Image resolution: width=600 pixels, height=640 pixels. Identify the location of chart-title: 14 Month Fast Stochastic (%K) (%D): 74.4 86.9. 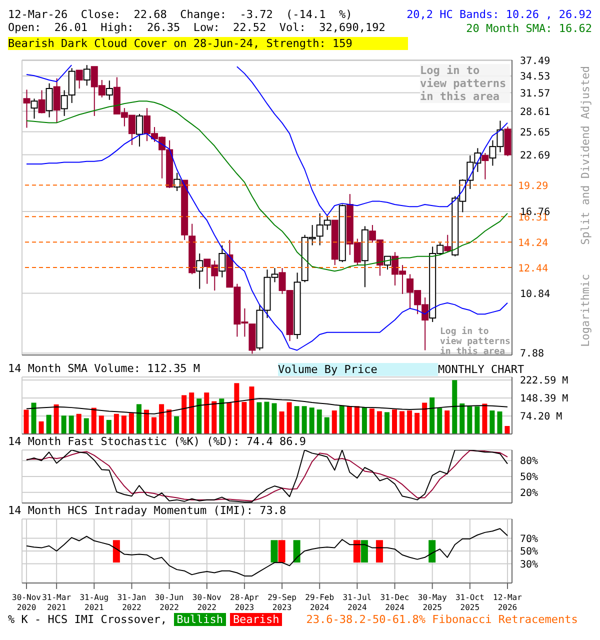
(157, 441).